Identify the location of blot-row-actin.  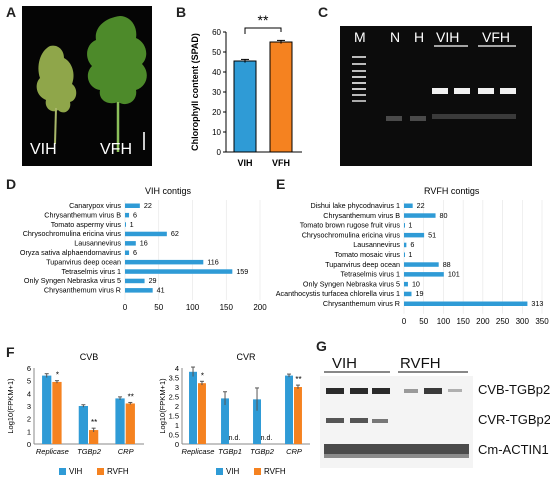
(396, 451).